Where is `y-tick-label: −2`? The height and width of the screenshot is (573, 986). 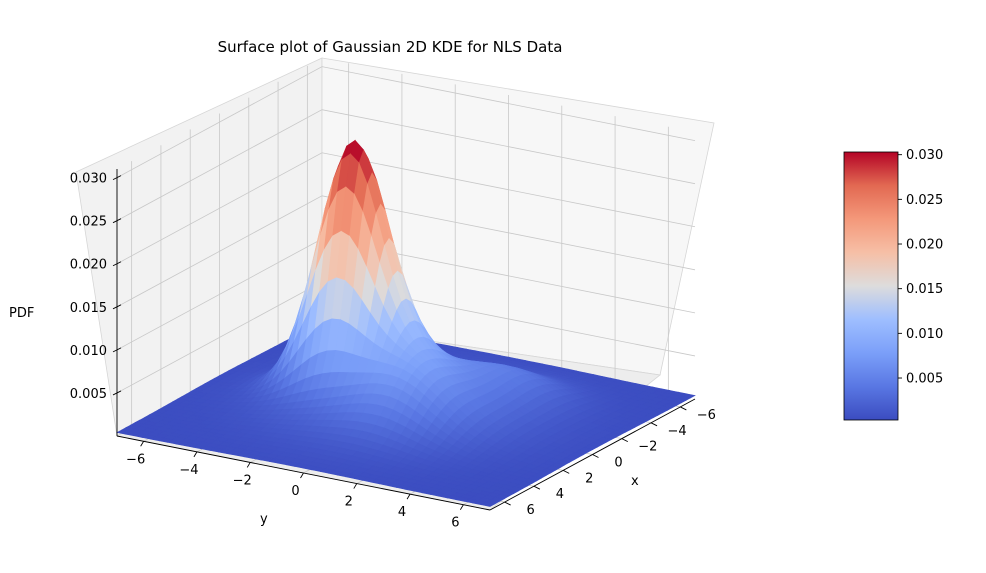
y-tick-label: −2 is located at coordinates (242, 480).